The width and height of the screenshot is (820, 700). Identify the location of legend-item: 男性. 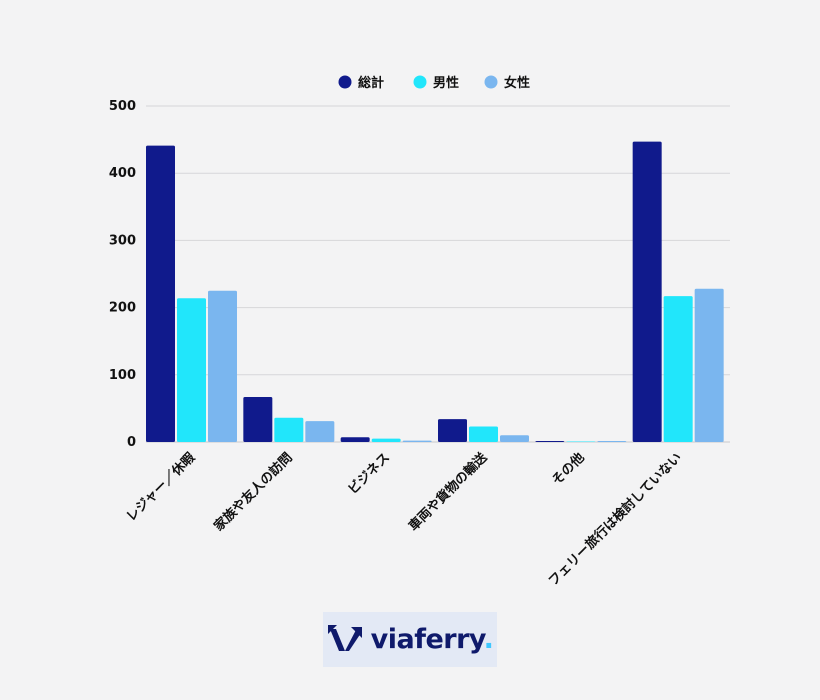
(436, 83).